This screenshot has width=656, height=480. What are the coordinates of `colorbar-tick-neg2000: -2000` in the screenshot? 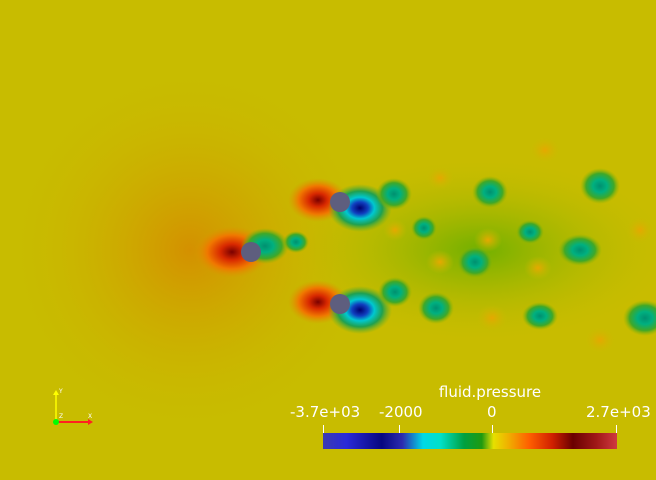 It's located at (401, 412).